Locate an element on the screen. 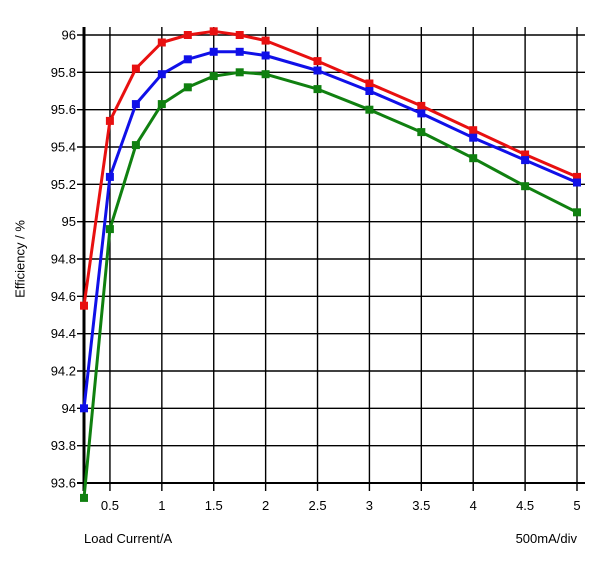 Image resolution: width=600 pixels, height=563 pixels. x-tick-label: 5 is located at coordinates (576, 505).